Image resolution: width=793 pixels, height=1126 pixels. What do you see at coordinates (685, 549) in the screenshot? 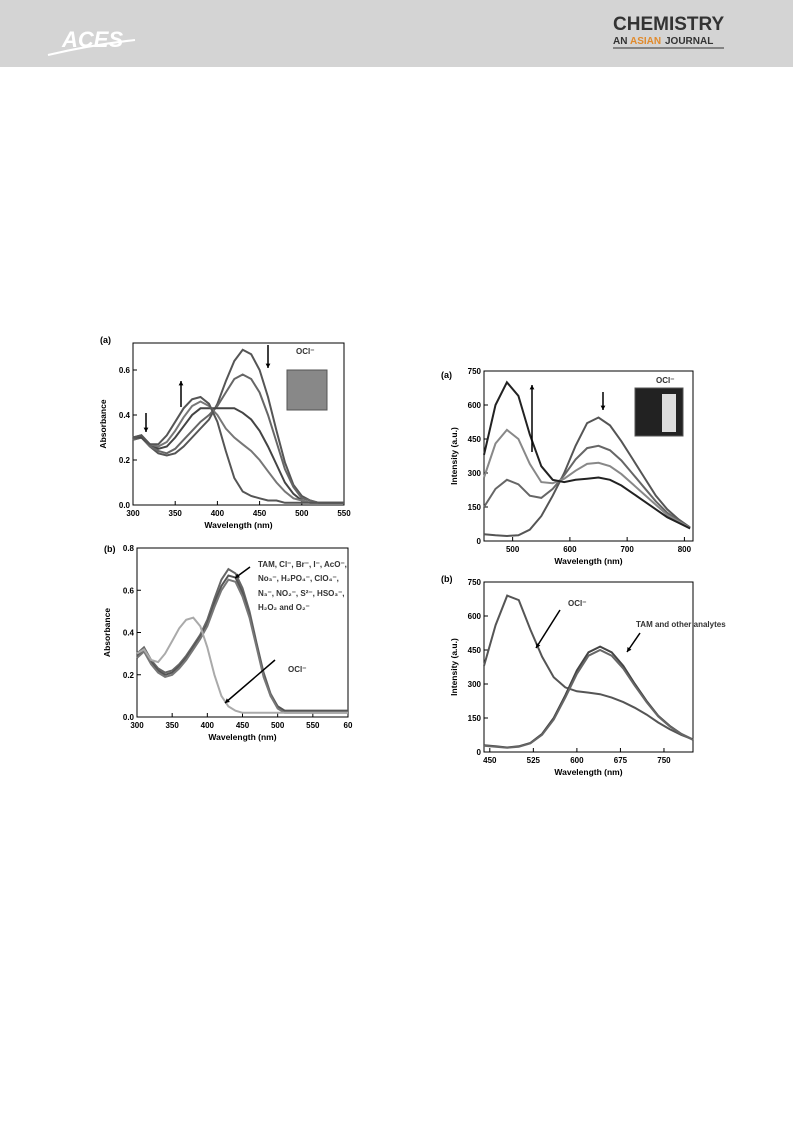
I see `x-tick-label: 800` at bounding box center [685, 549].